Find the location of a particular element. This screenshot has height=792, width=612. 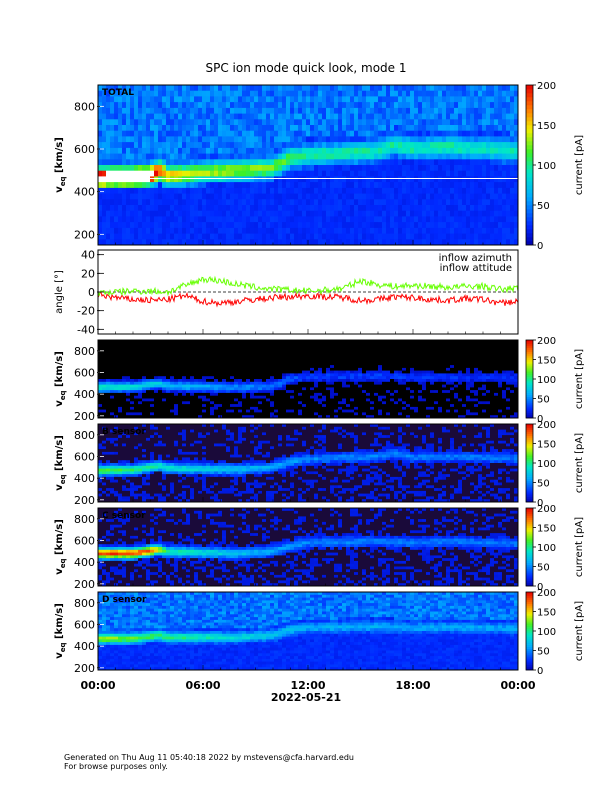

panel-label: C sensor is located at coordinates (124, 516).